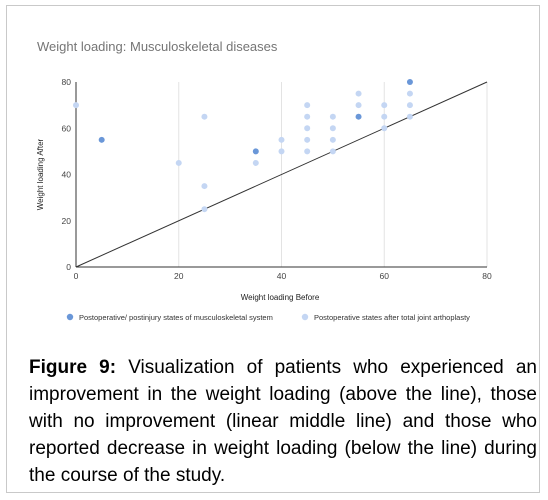  Describe the element at coordinates (67, 128) in the screenshot. I see `y-tick-label: 60` at that location.